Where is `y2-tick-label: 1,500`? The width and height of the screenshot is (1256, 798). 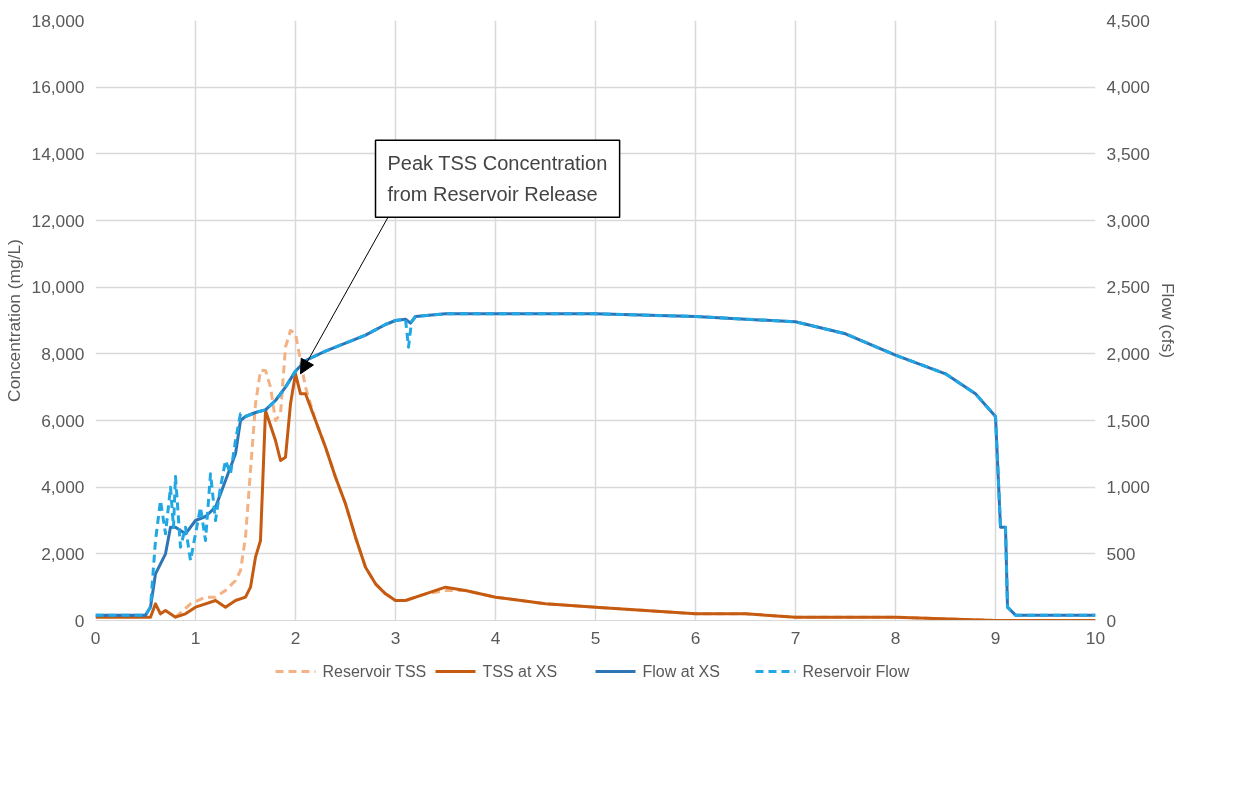
y2-tick-label: 1,500 is located at coordinates (1128, 420).